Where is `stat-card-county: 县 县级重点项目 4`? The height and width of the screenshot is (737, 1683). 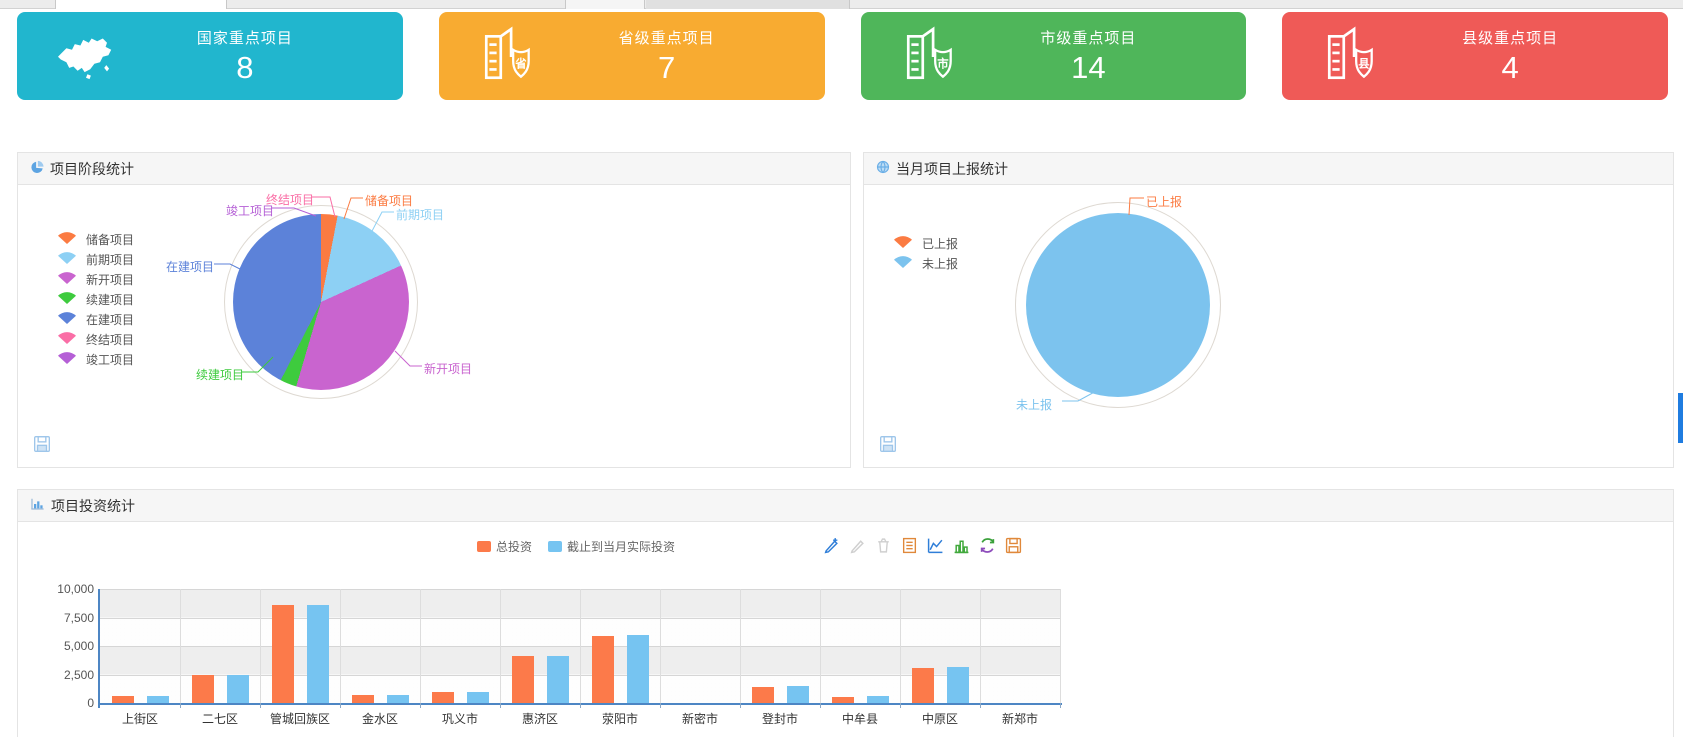 stat-card-county: 县 县级重点项目 4 is located at coordinates (1475, 56).